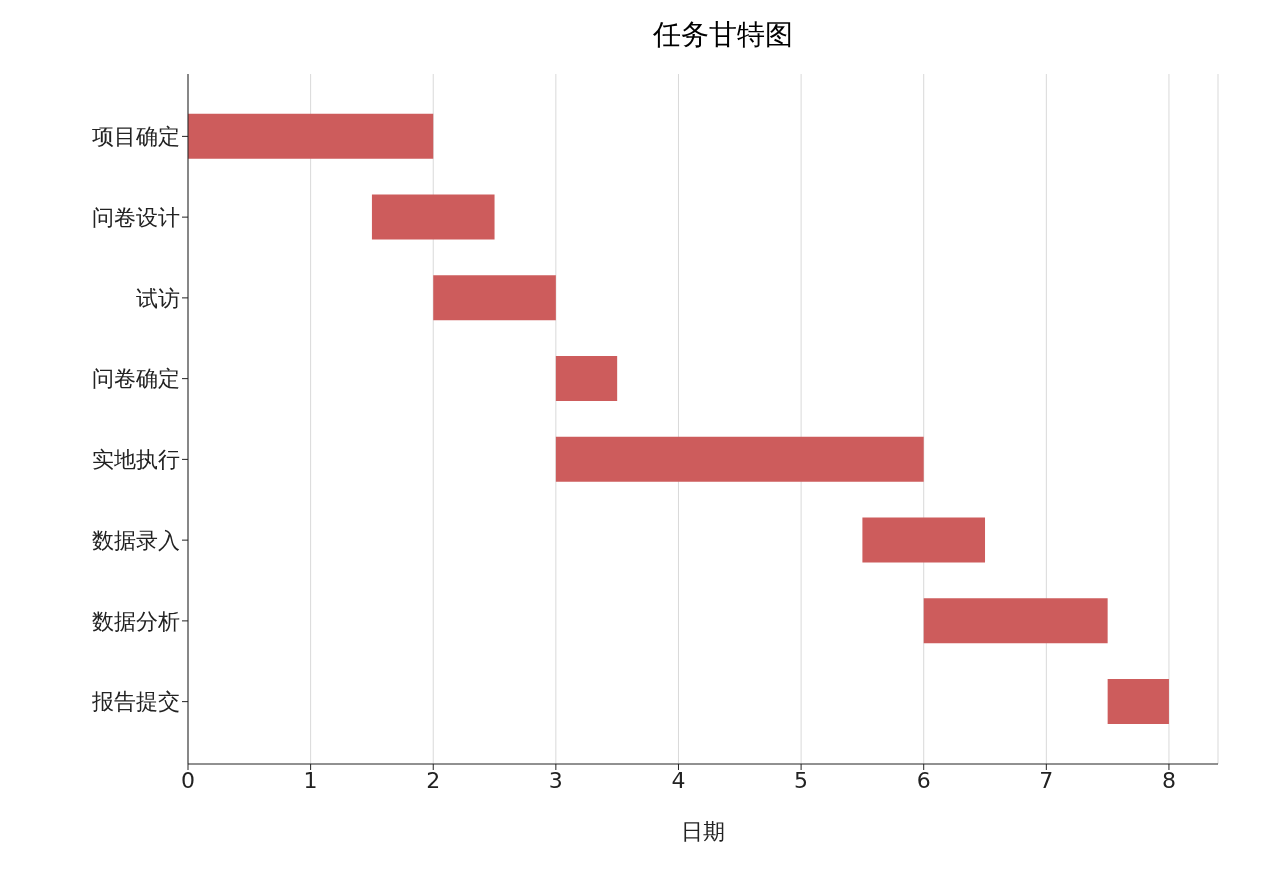 This screenshot has width=1280, height=879. Describe the element at coordinates (801, 780) in the screenshot. I see `x-tick-label: 5` at that location.